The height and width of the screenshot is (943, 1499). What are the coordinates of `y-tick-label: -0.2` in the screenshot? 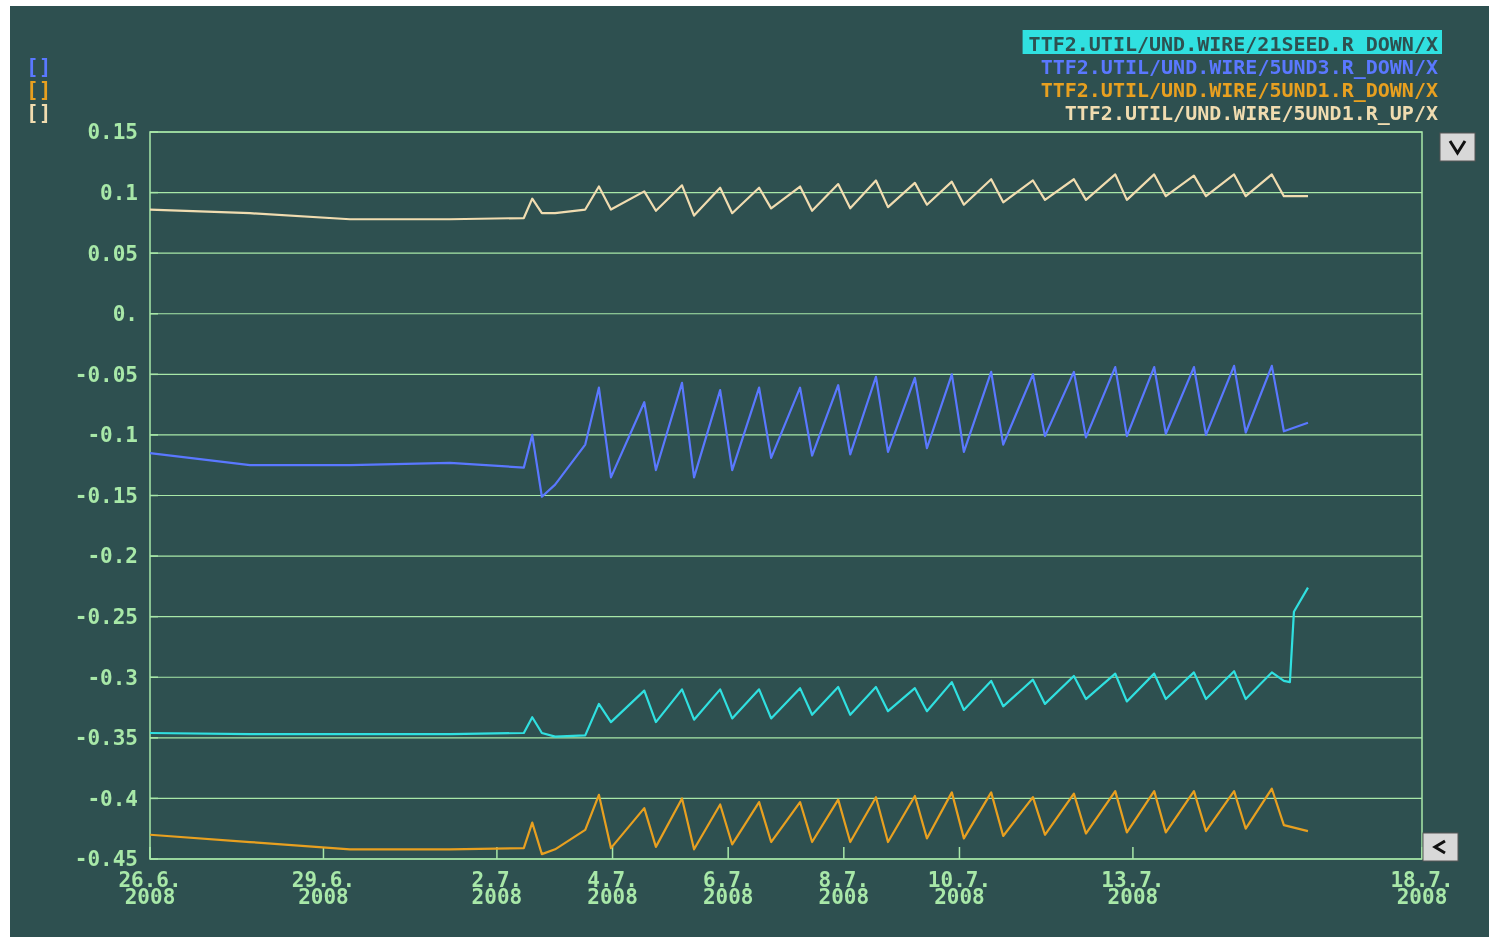 It's located at (112, 556).